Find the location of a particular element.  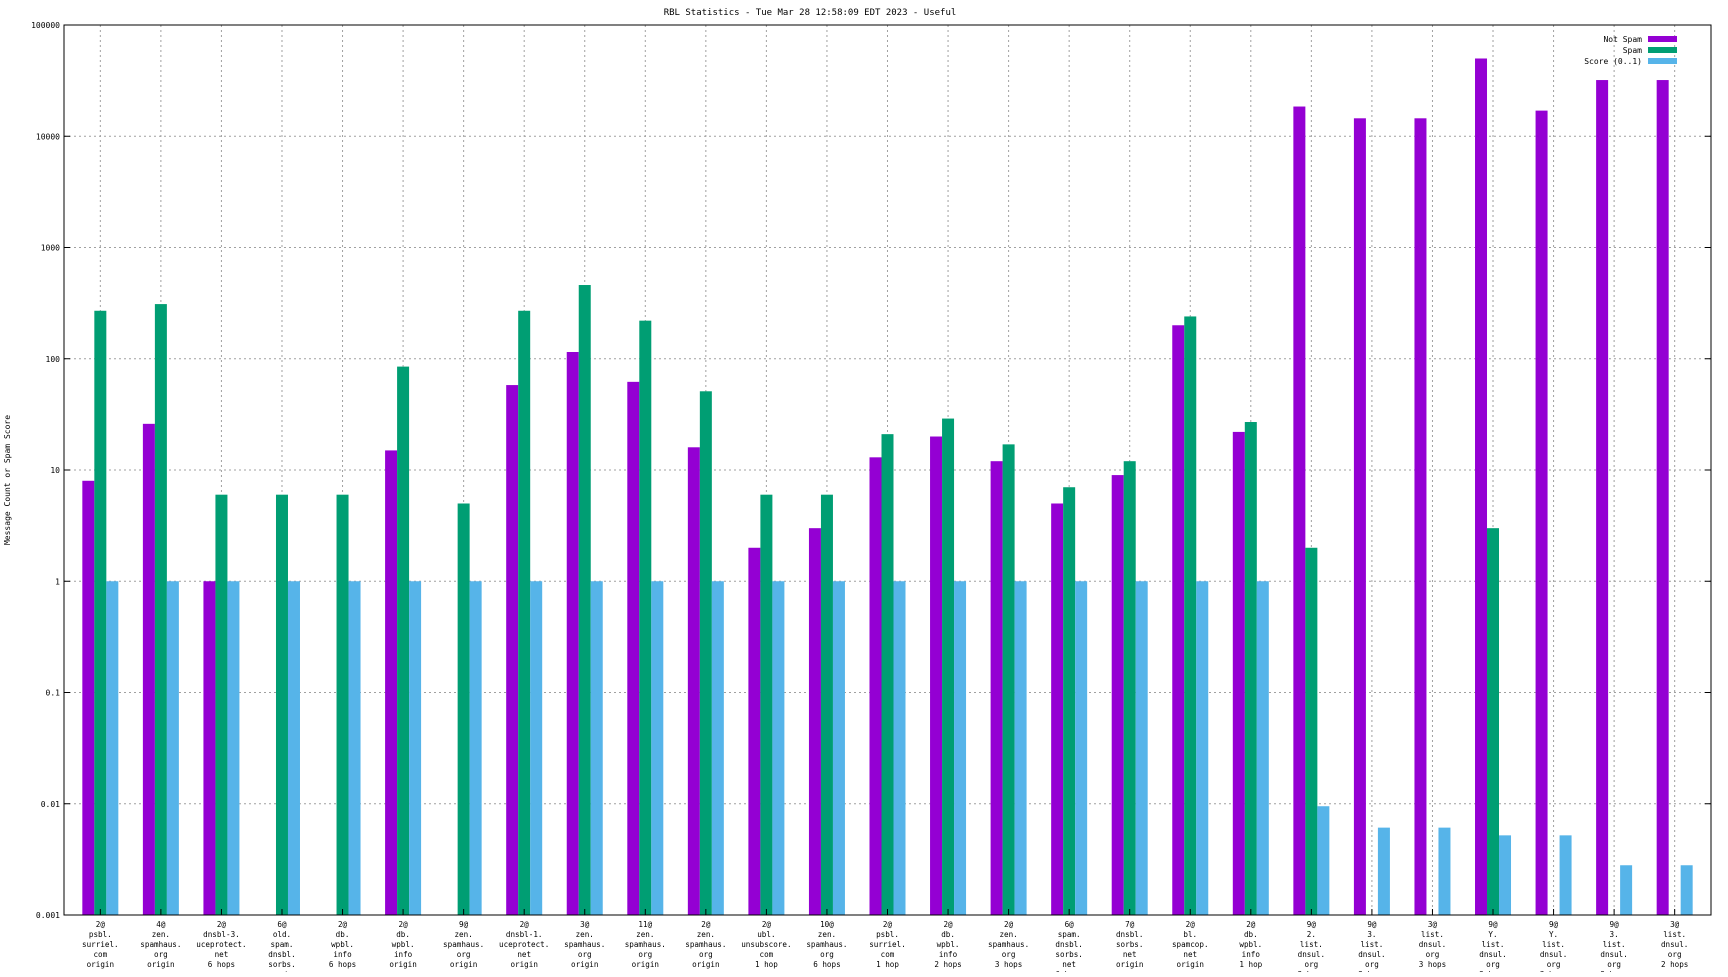

x-tick-label: 2@ zen. spamhaus. org origin is located at coordinates (705, 944).